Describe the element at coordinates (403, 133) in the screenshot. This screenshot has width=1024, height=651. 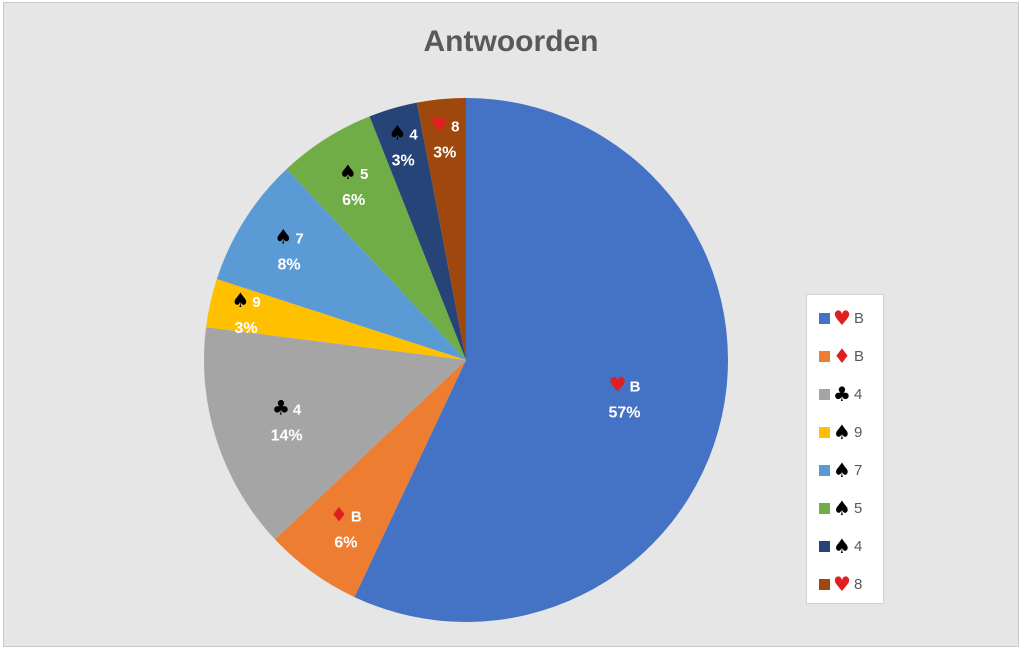
I see `data-label-category: ♠ 4` at that location.